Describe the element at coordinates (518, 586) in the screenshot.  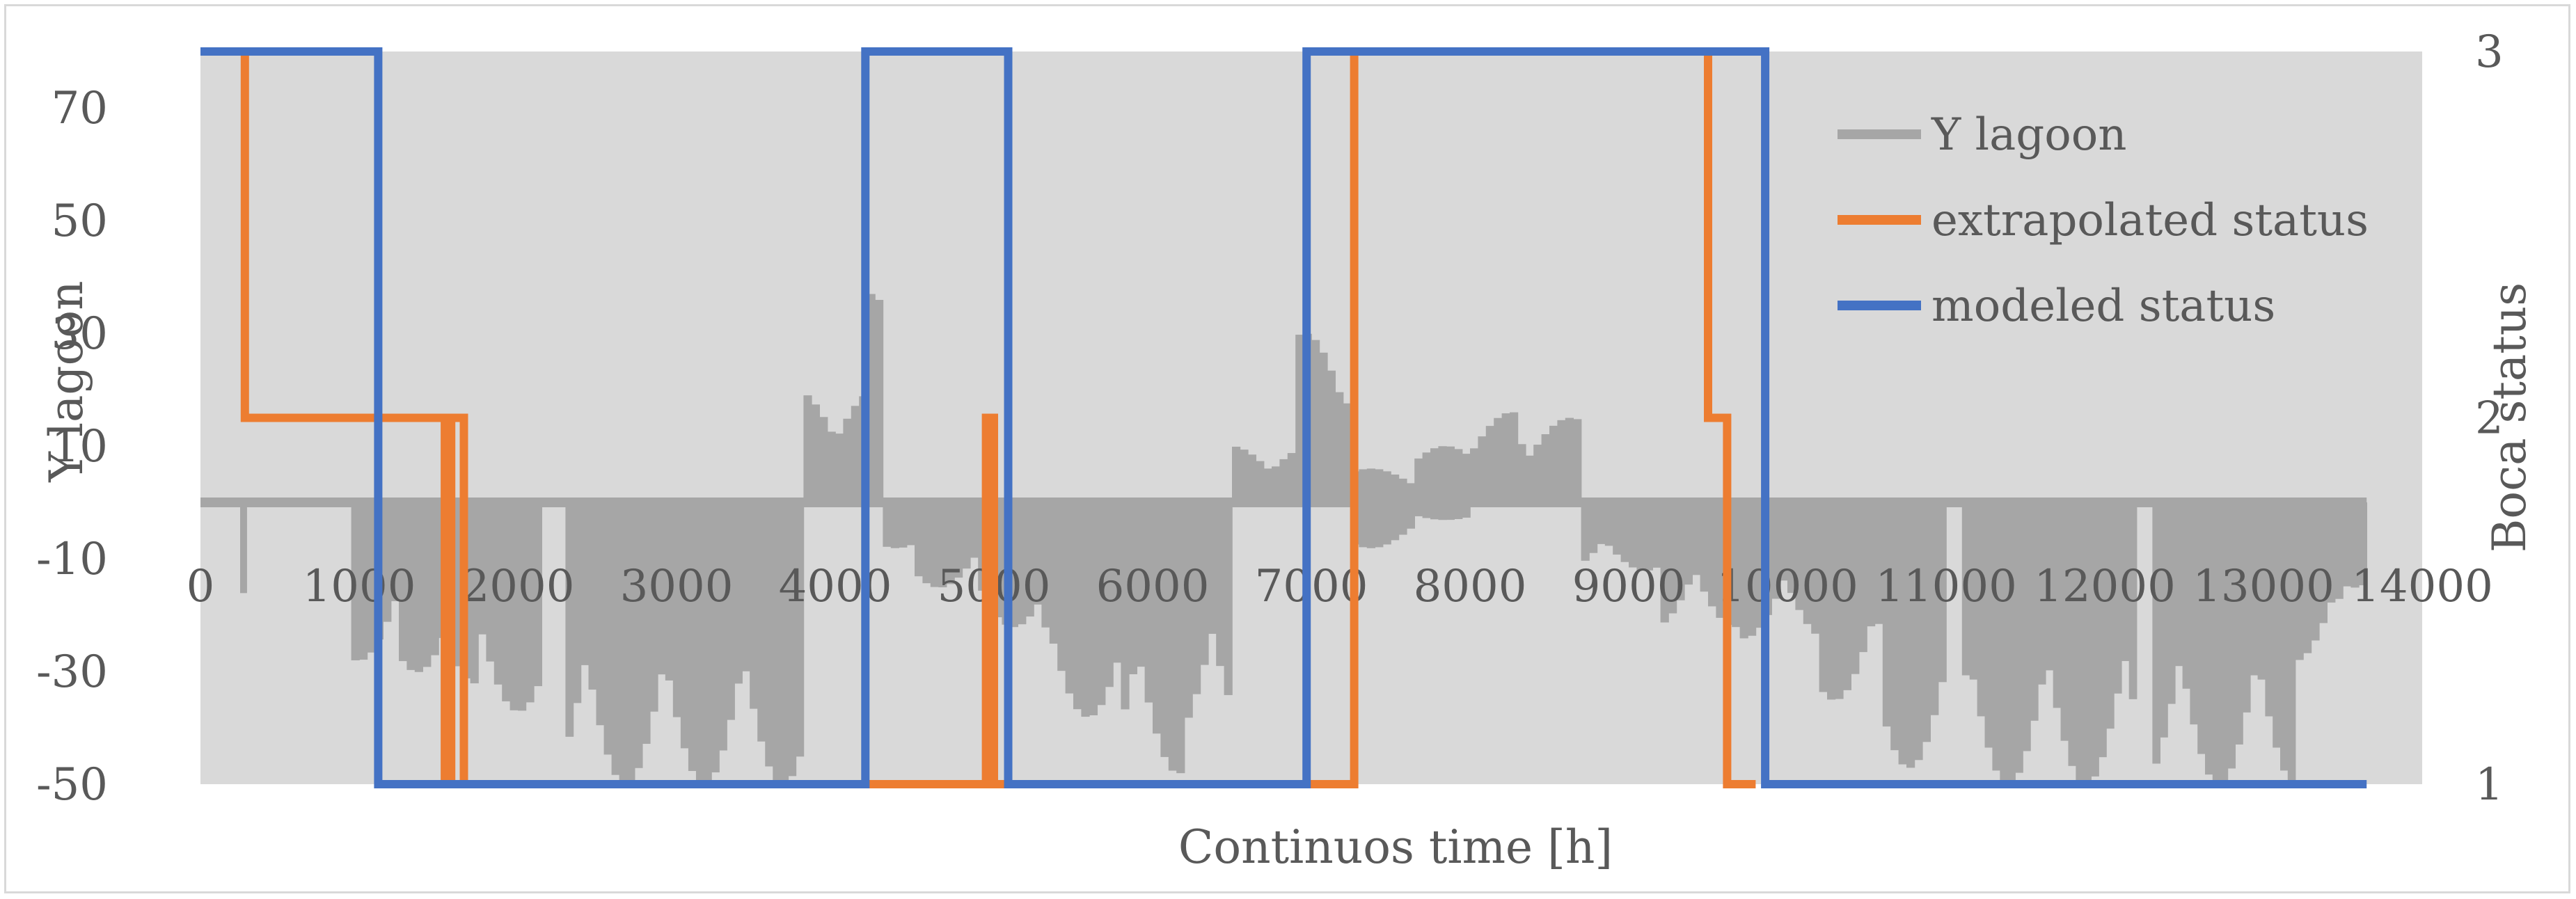
I see `x-tick-label: 2000` at that location.